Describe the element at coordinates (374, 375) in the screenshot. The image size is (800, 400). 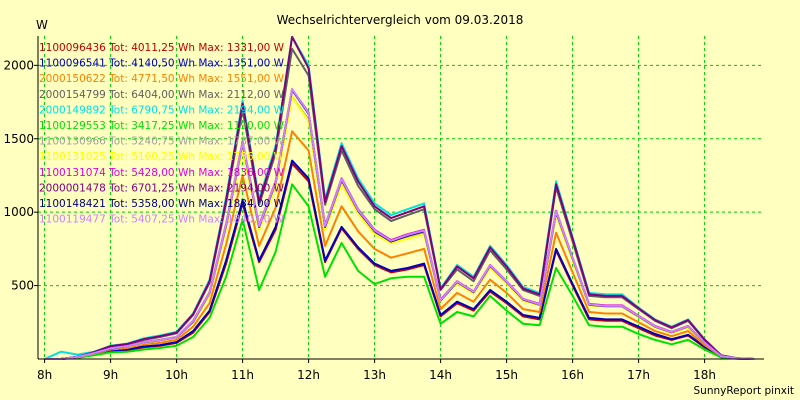
I see `x-tick-label-5: 13h` at that location.